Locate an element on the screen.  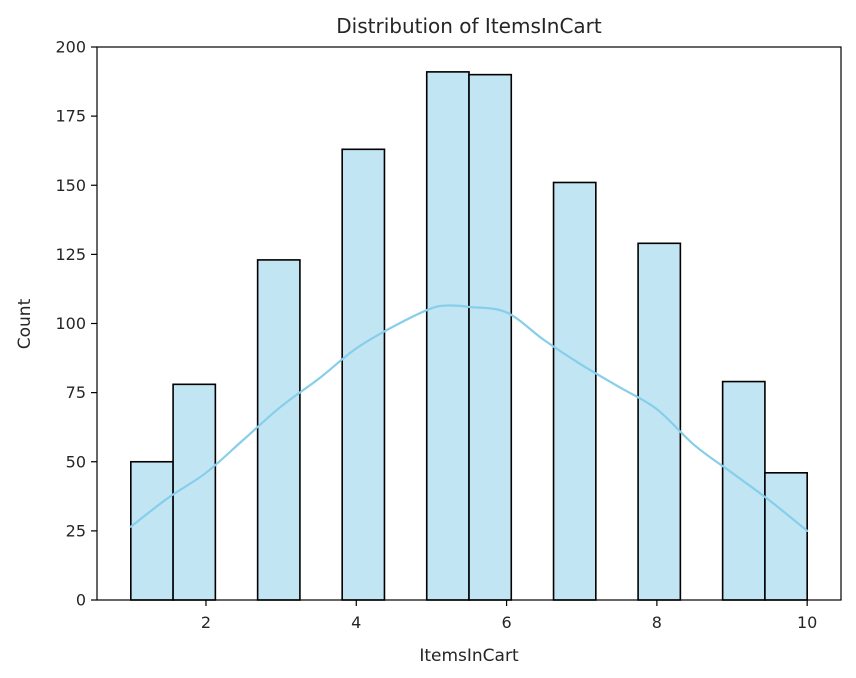
y-axis-label: Count is located at coordinates (25, 323).